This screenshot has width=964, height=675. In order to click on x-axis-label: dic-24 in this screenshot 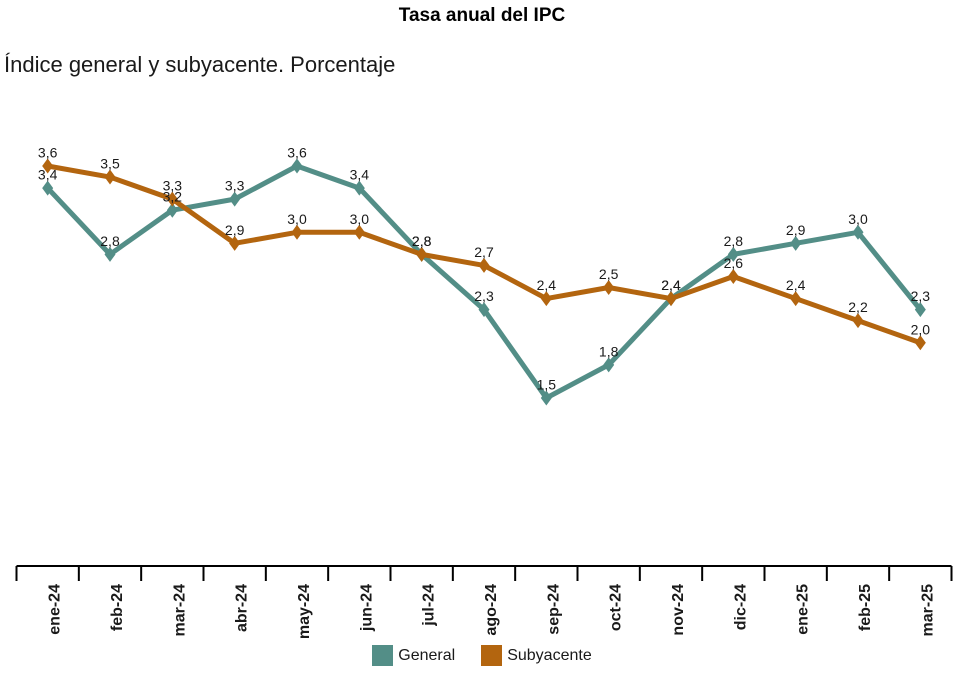, I will do `click(740, 607)`.